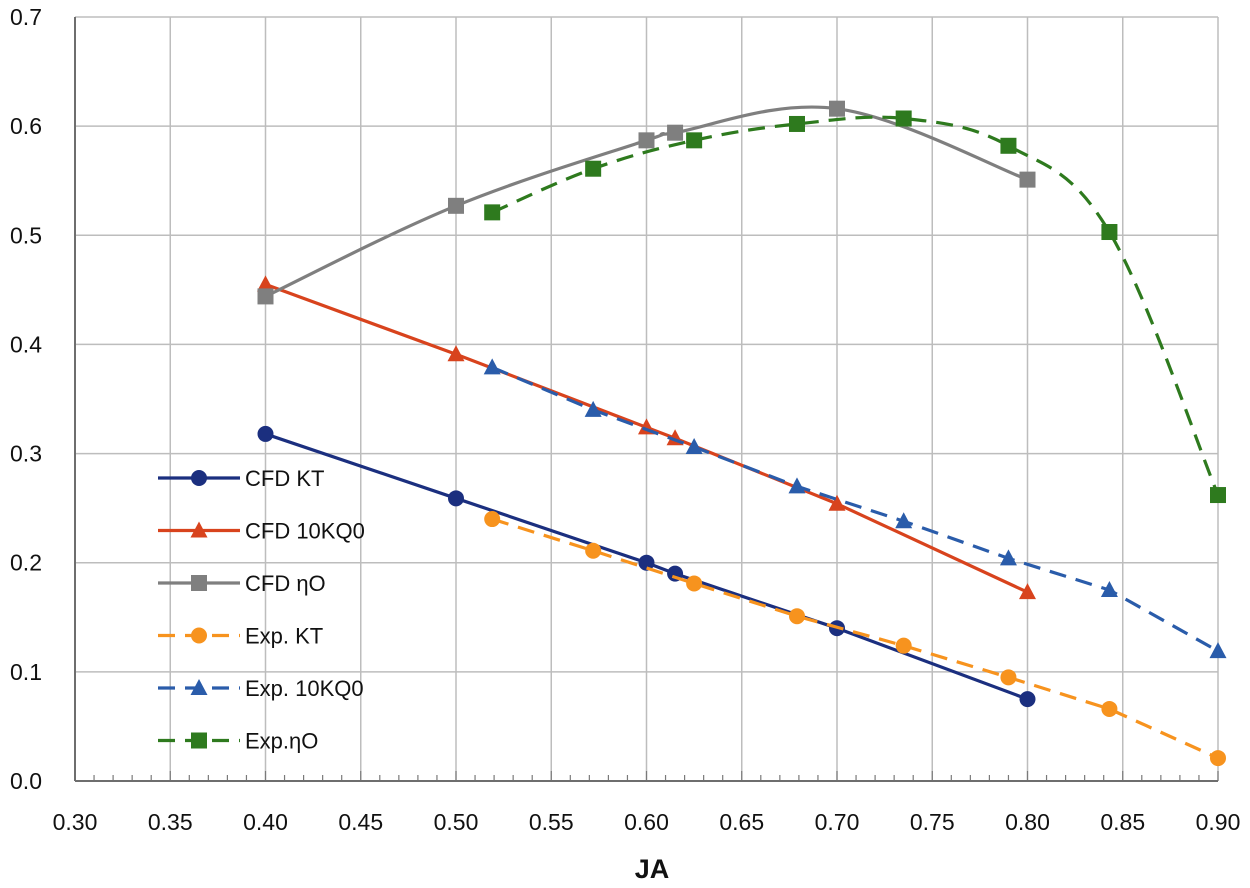 Image resolution: width=1250 pixels, height=888 pixels. Describe the element at coordinates (1218, 822) in the screenshot. I see `x-tick-label: 0.90` at that location.